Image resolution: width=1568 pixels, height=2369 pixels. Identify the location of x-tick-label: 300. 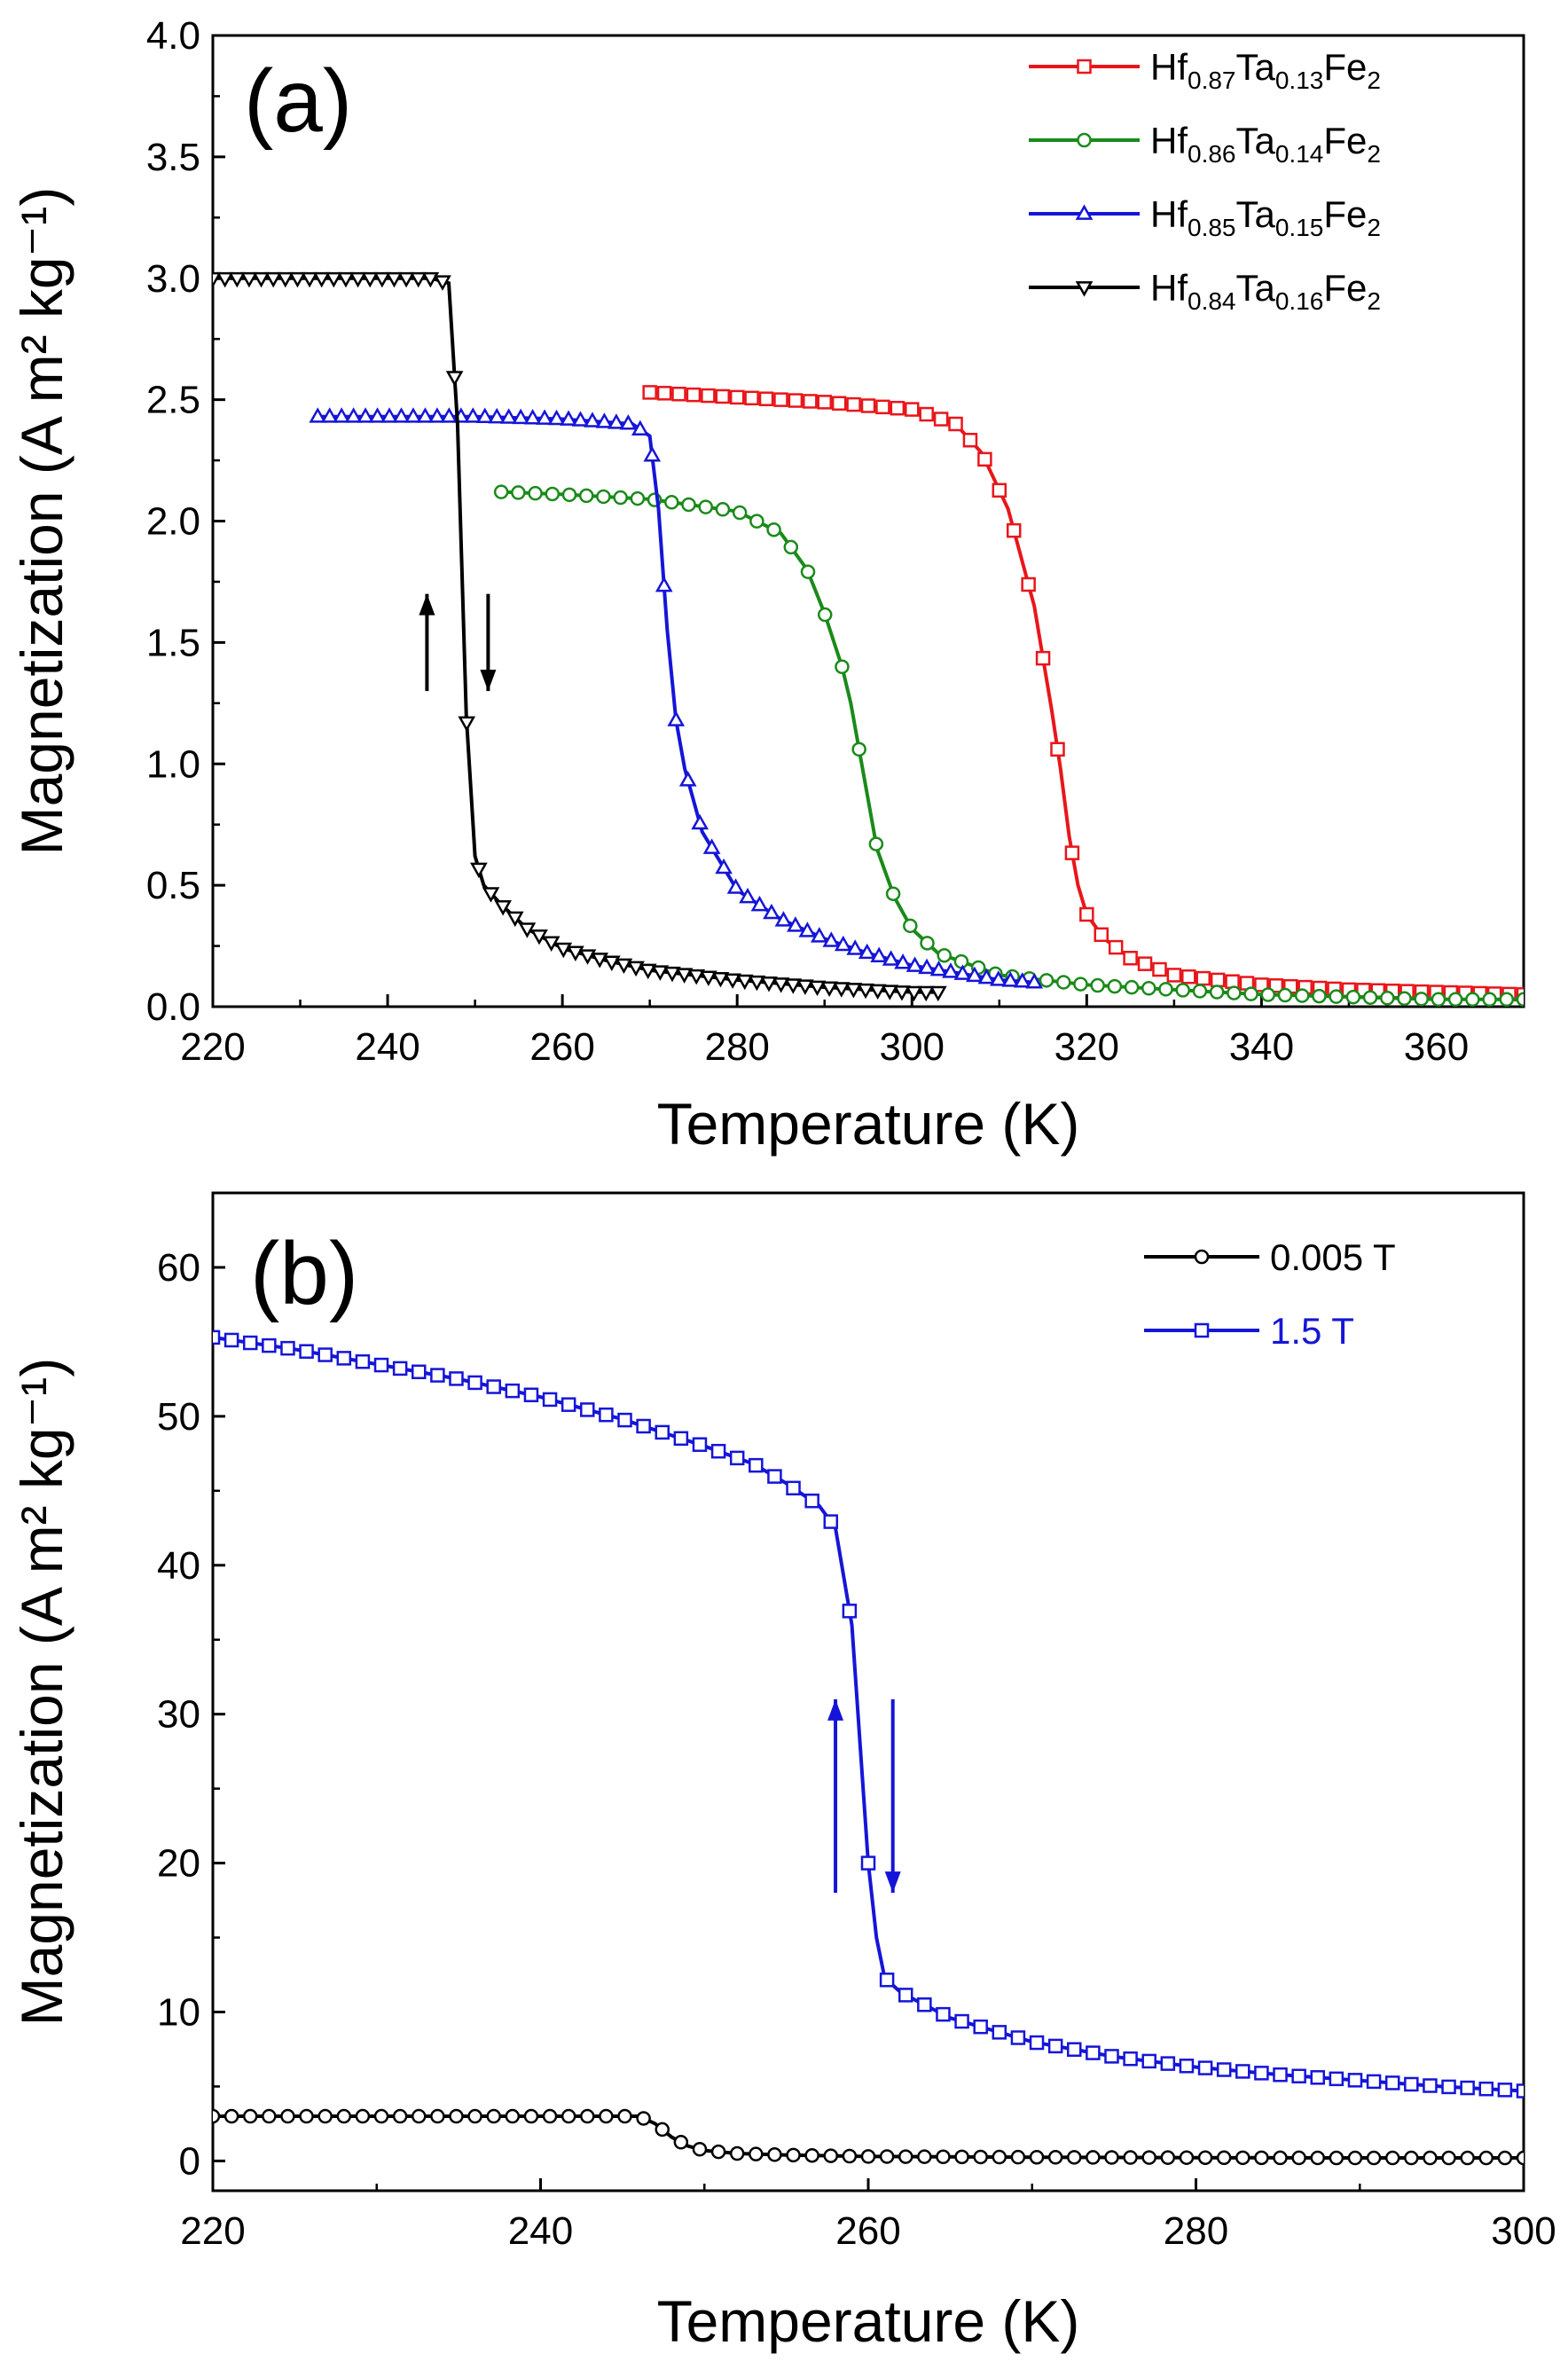
(1523, 2231).